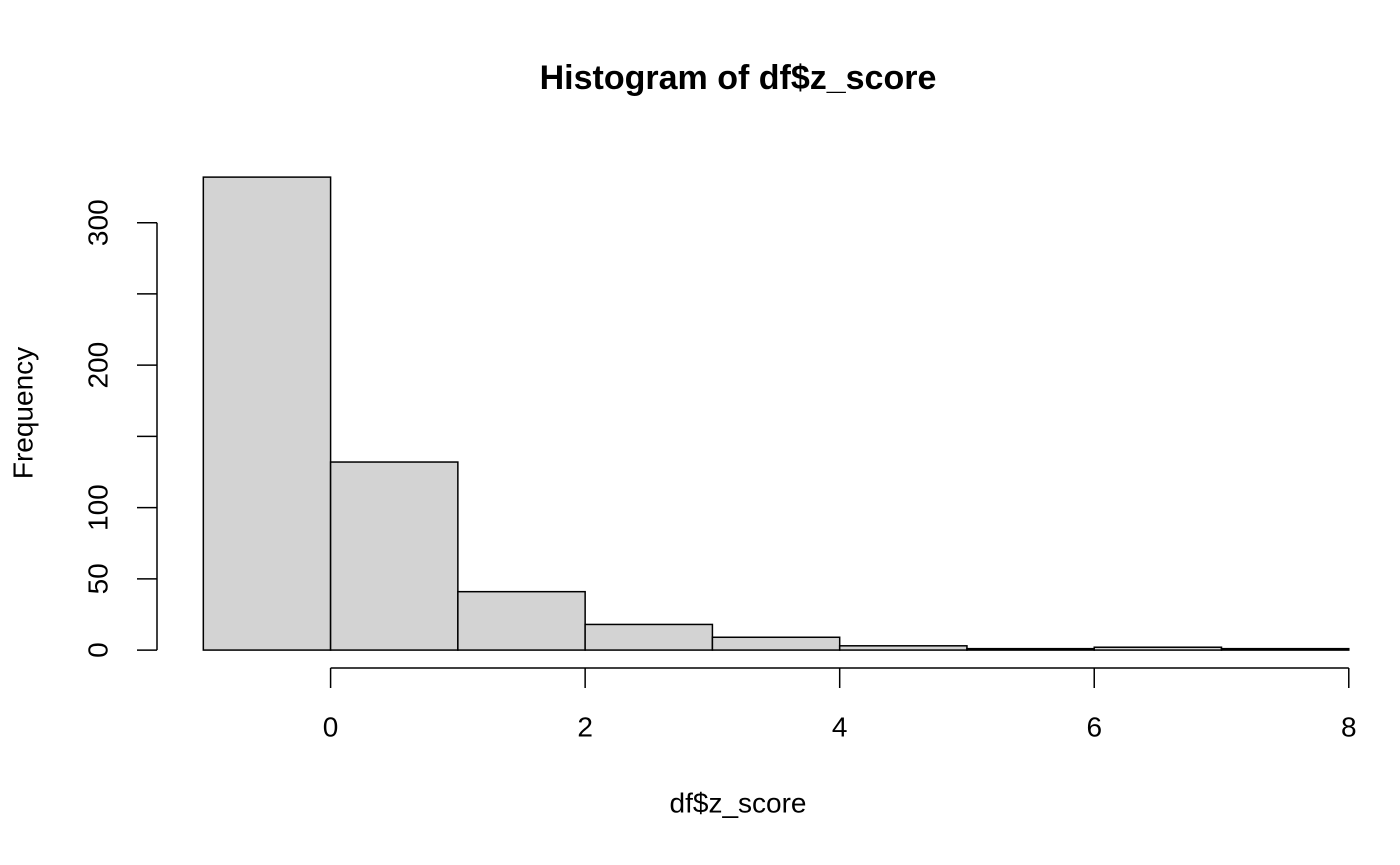  I want to click on x-axis-title: df$z_score, so click(738, 802).